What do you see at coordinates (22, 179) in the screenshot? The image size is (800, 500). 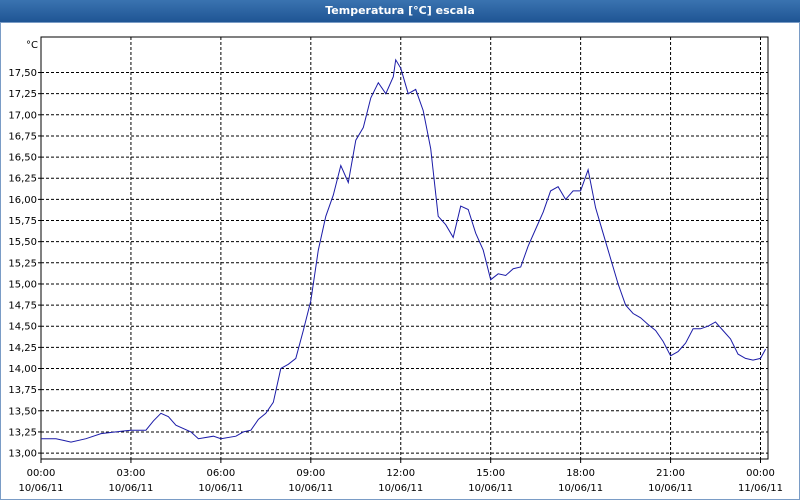 I see `y-tick-label: 16,25` at bounding box center [22, 179].